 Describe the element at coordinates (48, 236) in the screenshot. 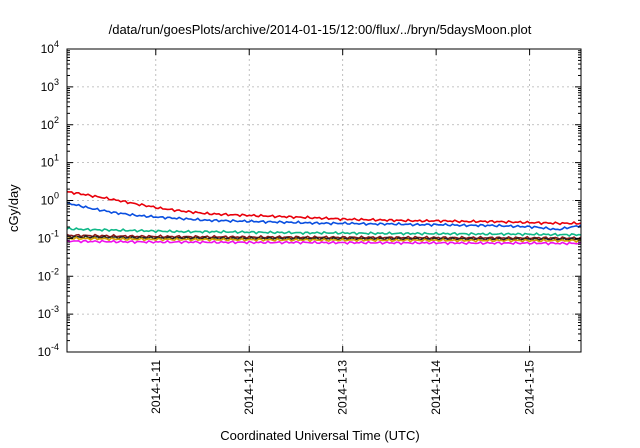

I see `y-tick-label: 10⁻¹` at that location.